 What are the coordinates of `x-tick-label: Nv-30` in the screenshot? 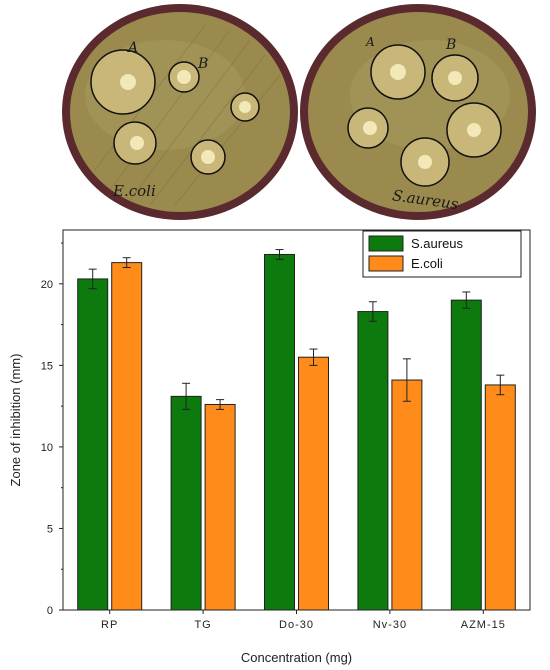 It's located at (390, 625).